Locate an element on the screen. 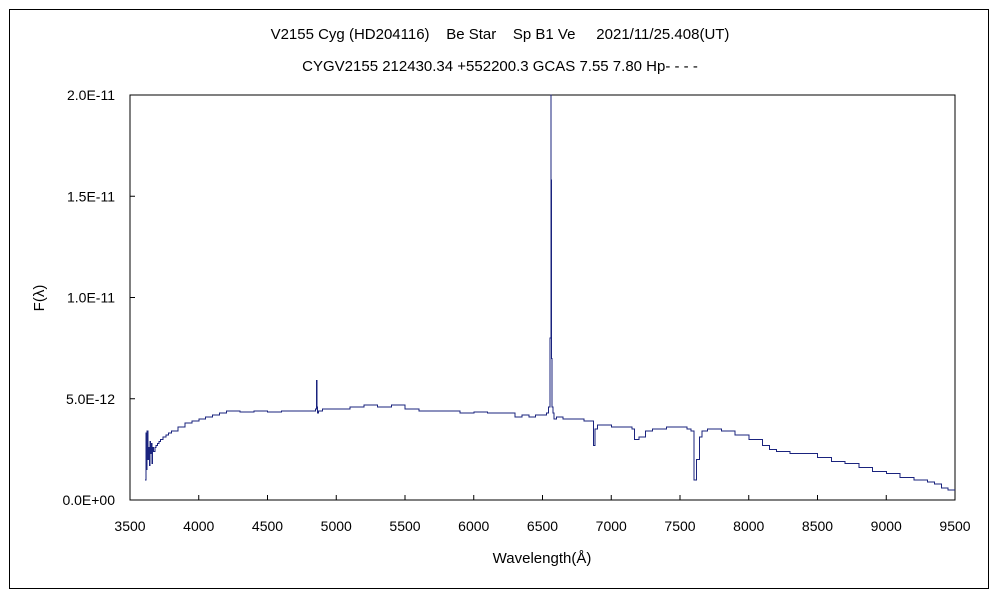 This screenshot has width=1000, height=600. y-tick-label: 2.0E-11 is located at coordinates (91, 95).